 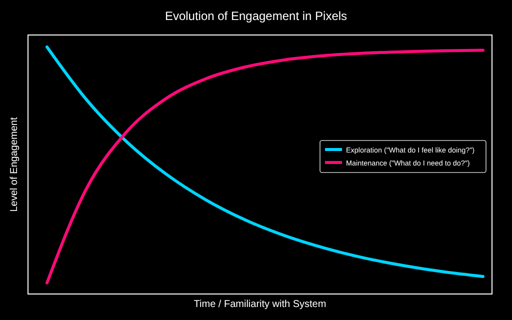 What do you see at coordinates (260, 304) in the screenshot?
I see `x-axis-title: Time / Familiarity with System` at bounding box center [260, 304].